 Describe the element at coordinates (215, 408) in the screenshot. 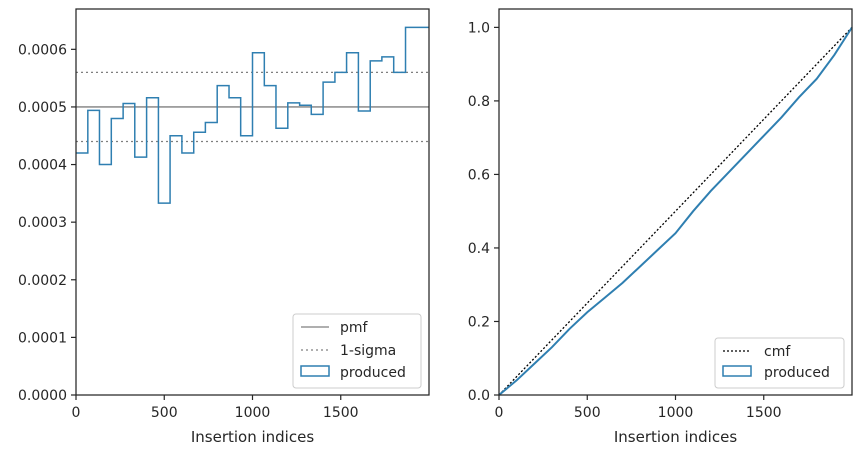

I see `left-x-ticks: 0 500 1000 1500` at that location.